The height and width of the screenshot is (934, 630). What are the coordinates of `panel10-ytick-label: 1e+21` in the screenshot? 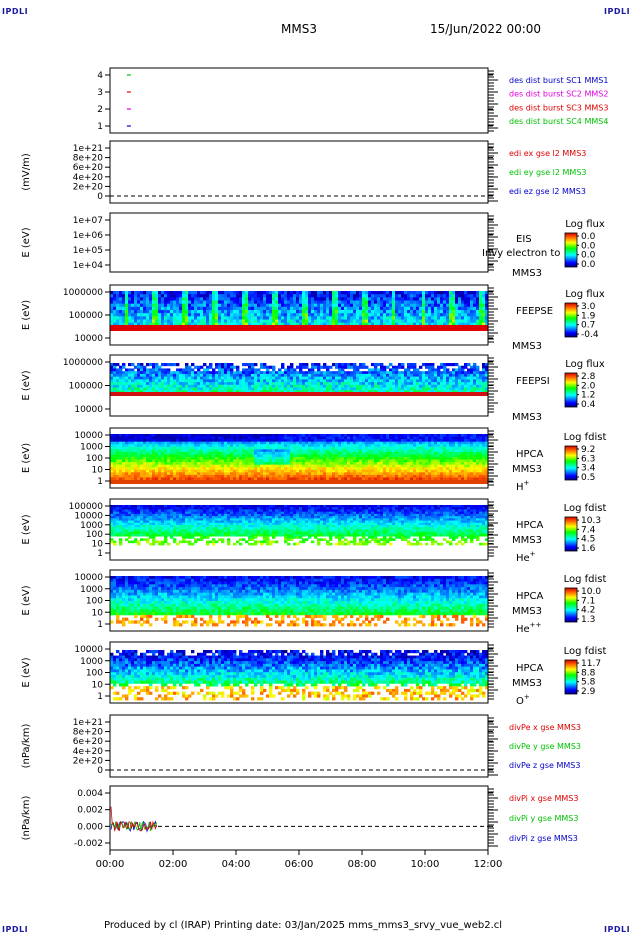 It's located at (88, 723).